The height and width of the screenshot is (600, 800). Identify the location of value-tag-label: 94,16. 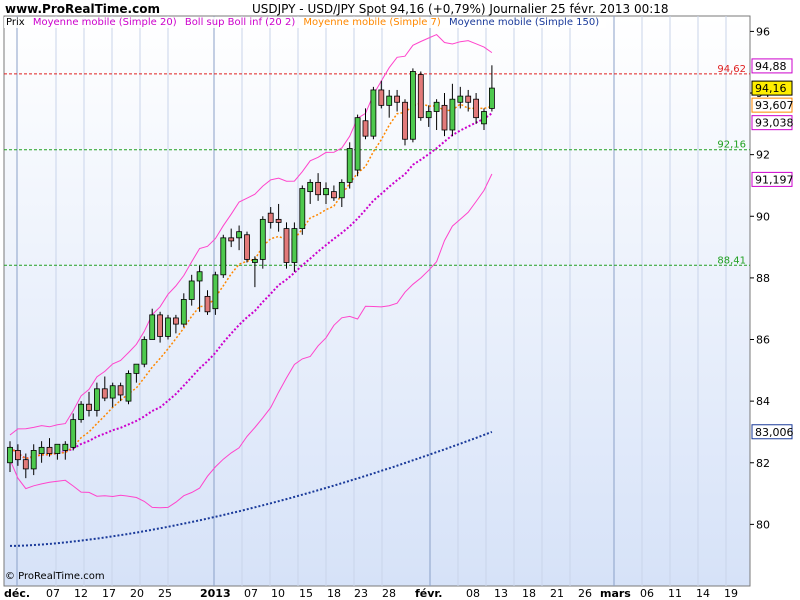
(771, 88).